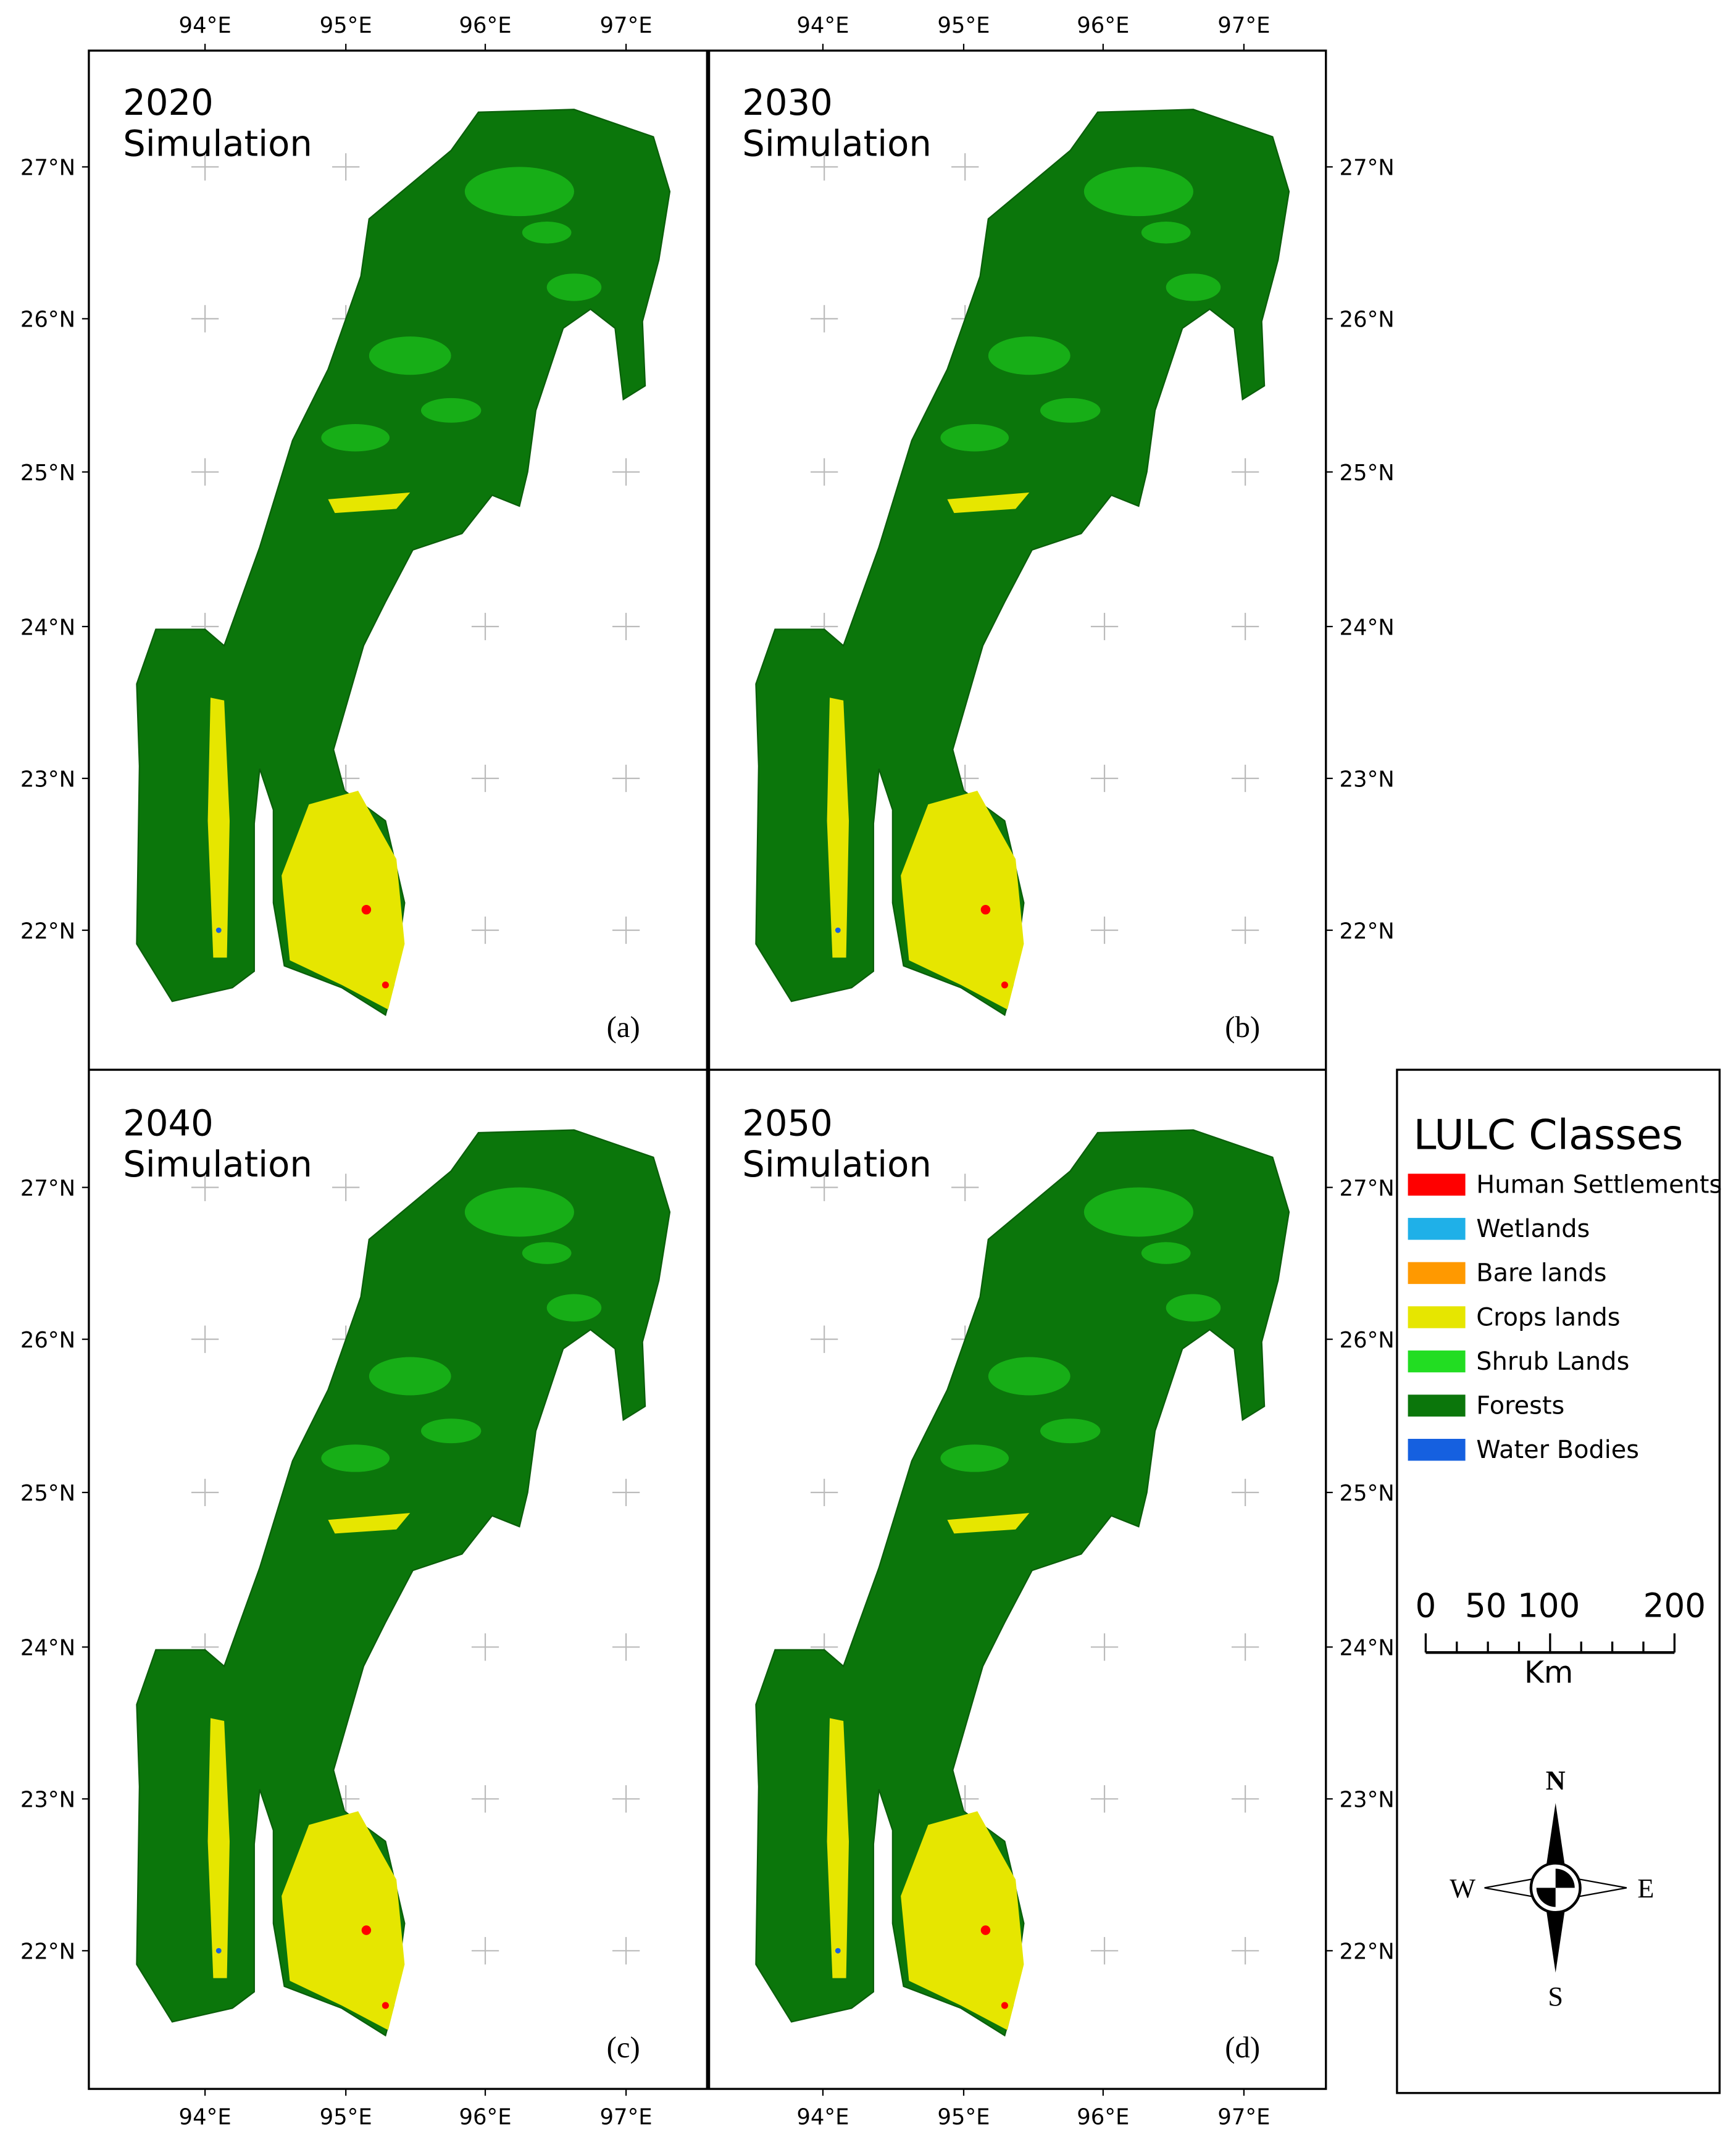 This screenshot has width=1736, height=2145. What do you see at coordinates (47, 168) in the screenshot?
I see `latitude-label: 27°N` at bounding box center [47, 168].